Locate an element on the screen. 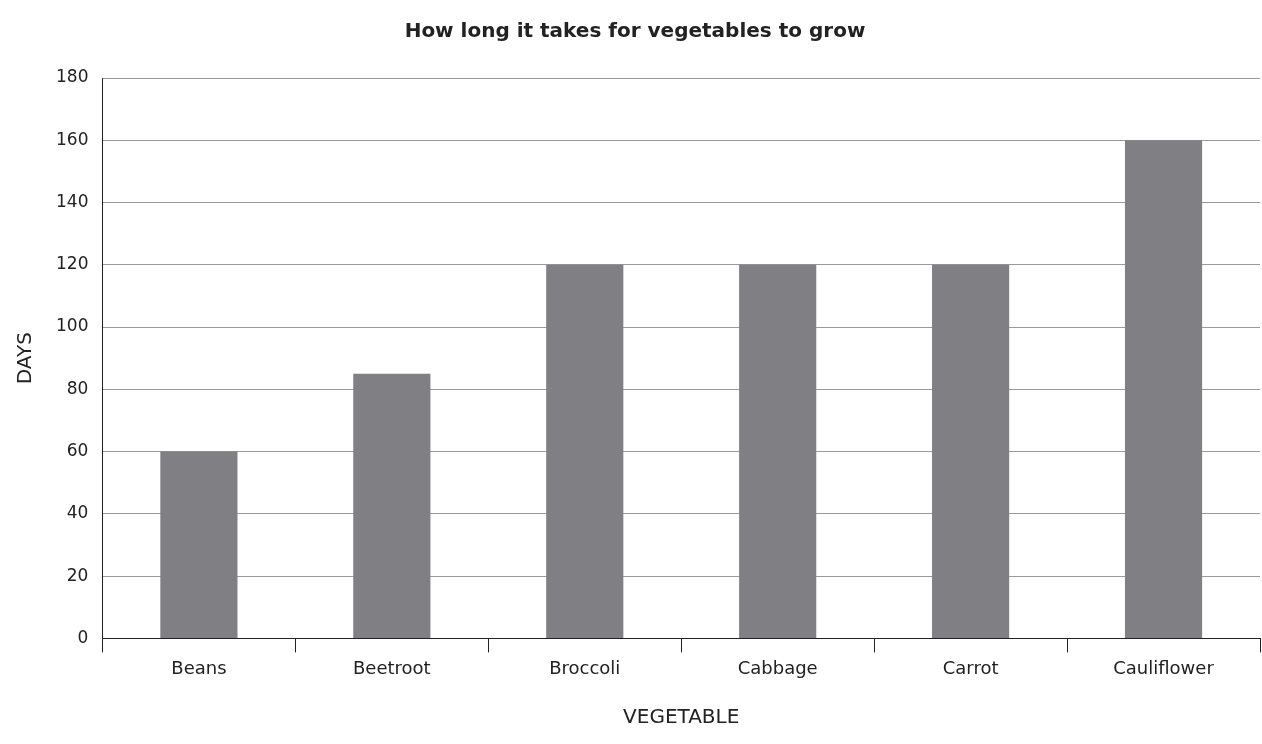 This screenshot has height=744, width=1262. y-tick-label: 40 is located at coordinates (77, 512).